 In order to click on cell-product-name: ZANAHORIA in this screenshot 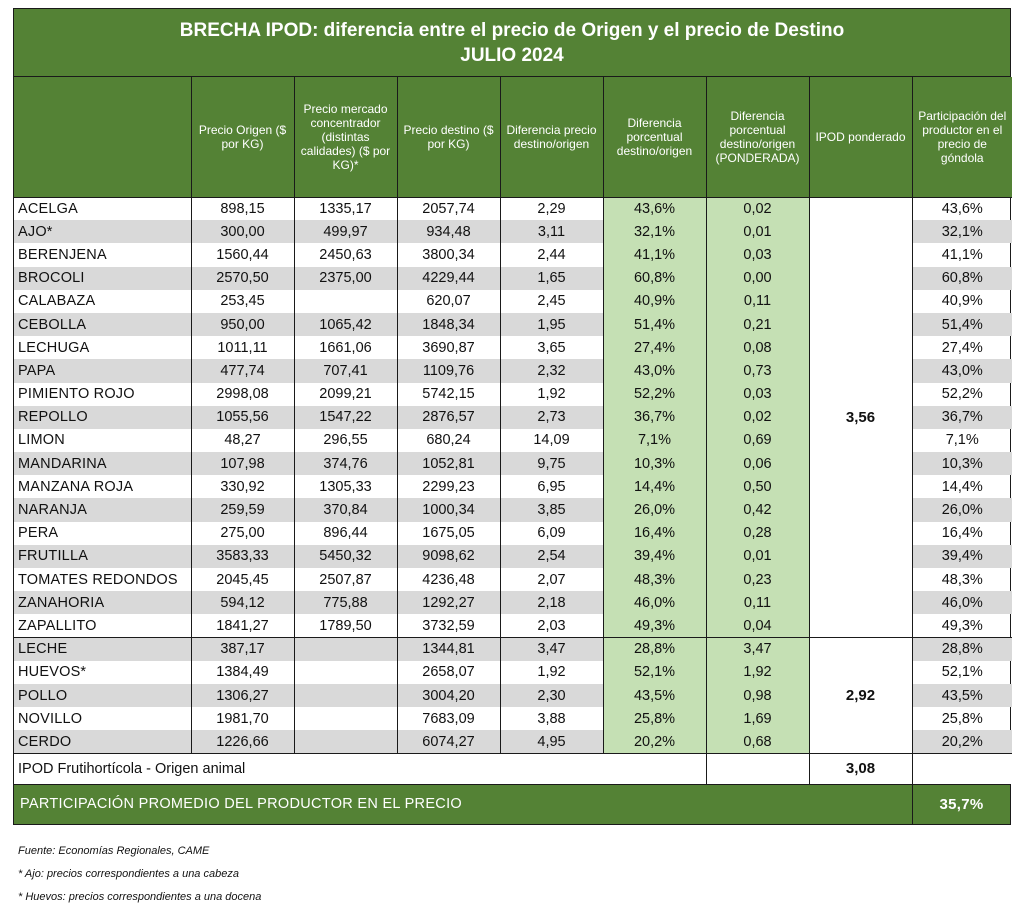, I will do `click(103, 603)`.